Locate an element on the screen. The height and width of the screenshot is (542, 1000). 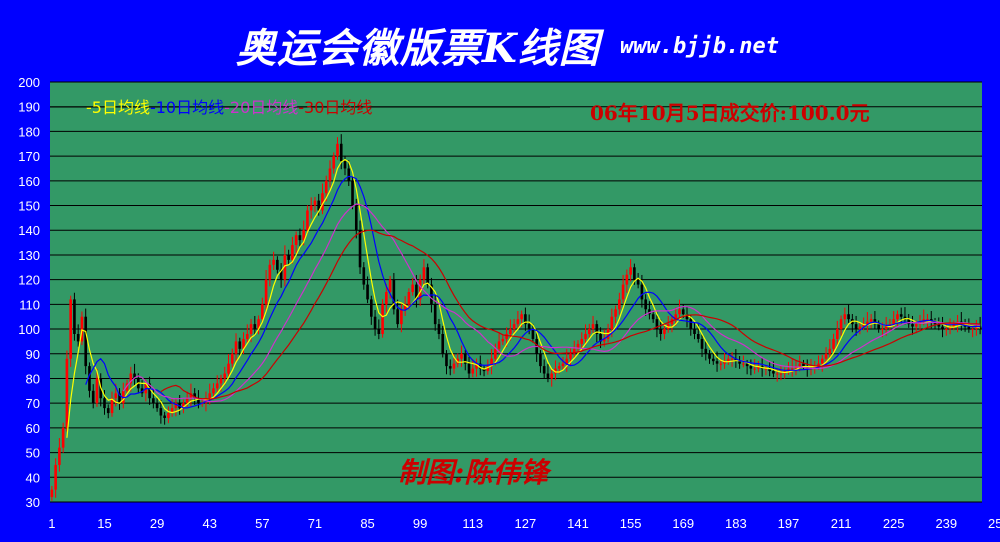
x-tick-label: 253 is located at coordinates (994, 523).